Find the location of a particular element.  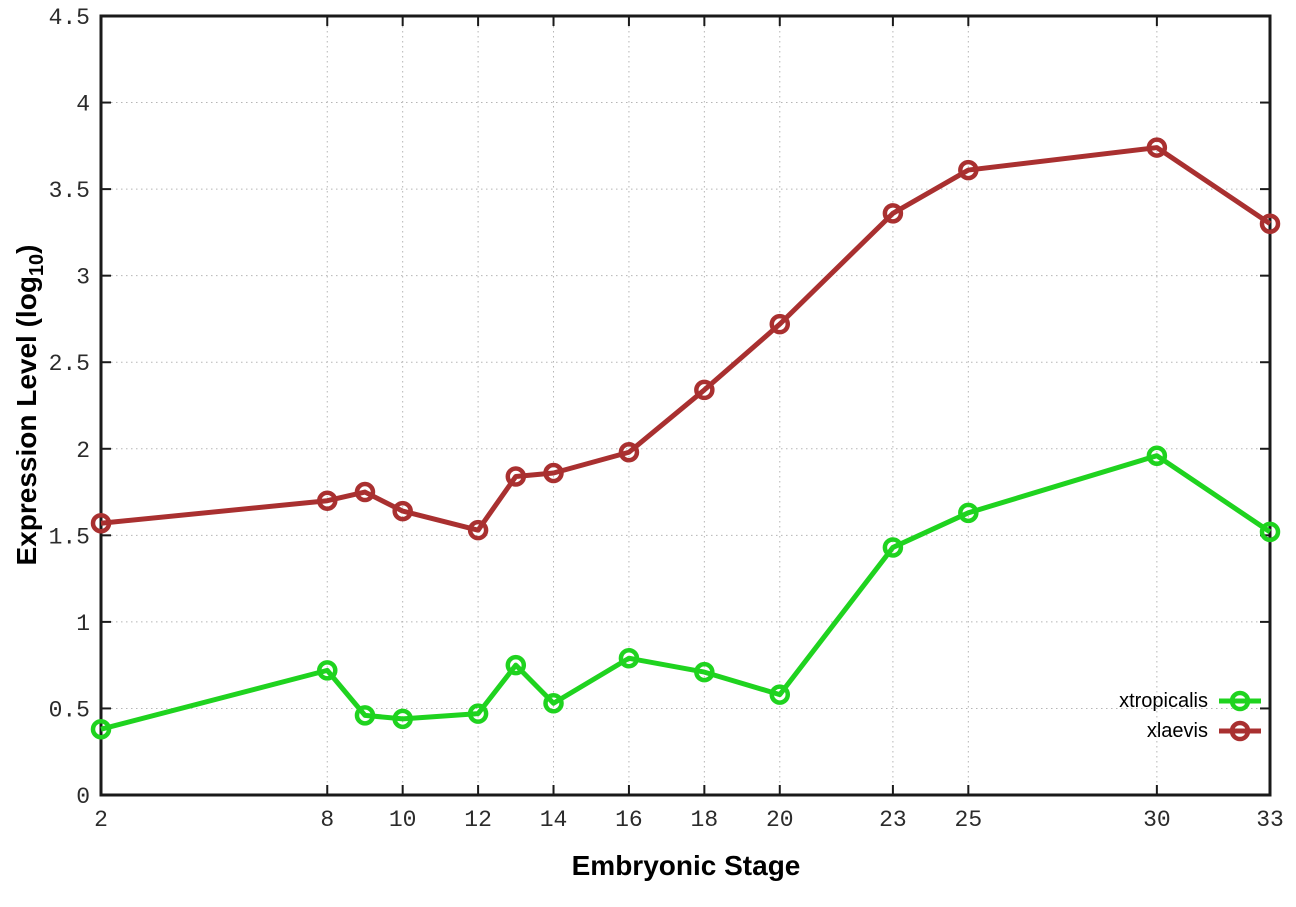

y-axis-title-subscript: 10 is located at coordinates (36, 265).